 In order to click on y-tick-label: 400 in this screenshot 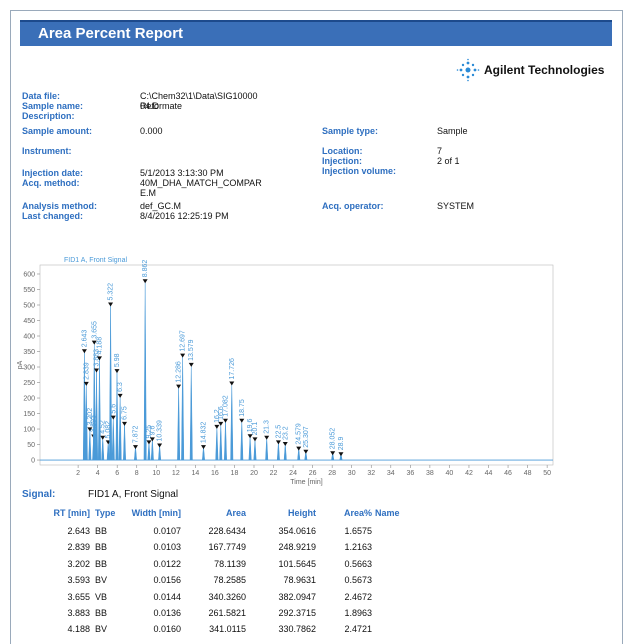, I will do `click(29, 337)`.